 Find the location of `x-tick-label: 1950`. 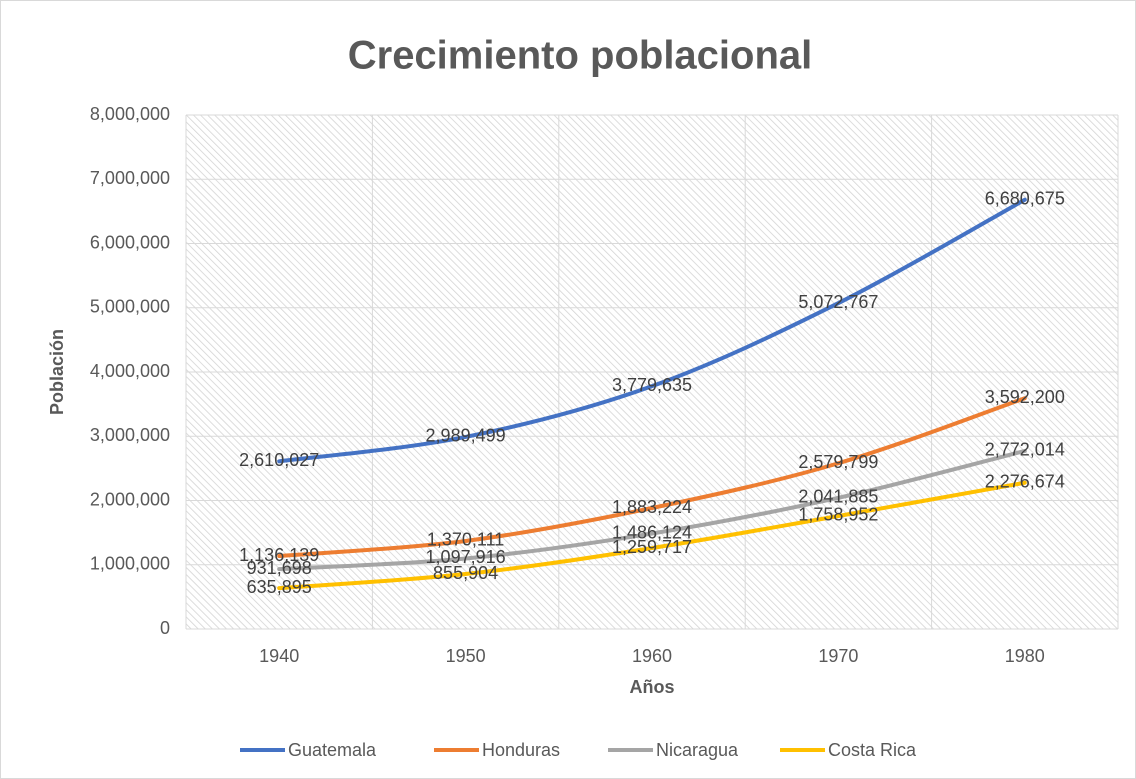

x-tick-label: 1950 is located at coordinates (466, 656).